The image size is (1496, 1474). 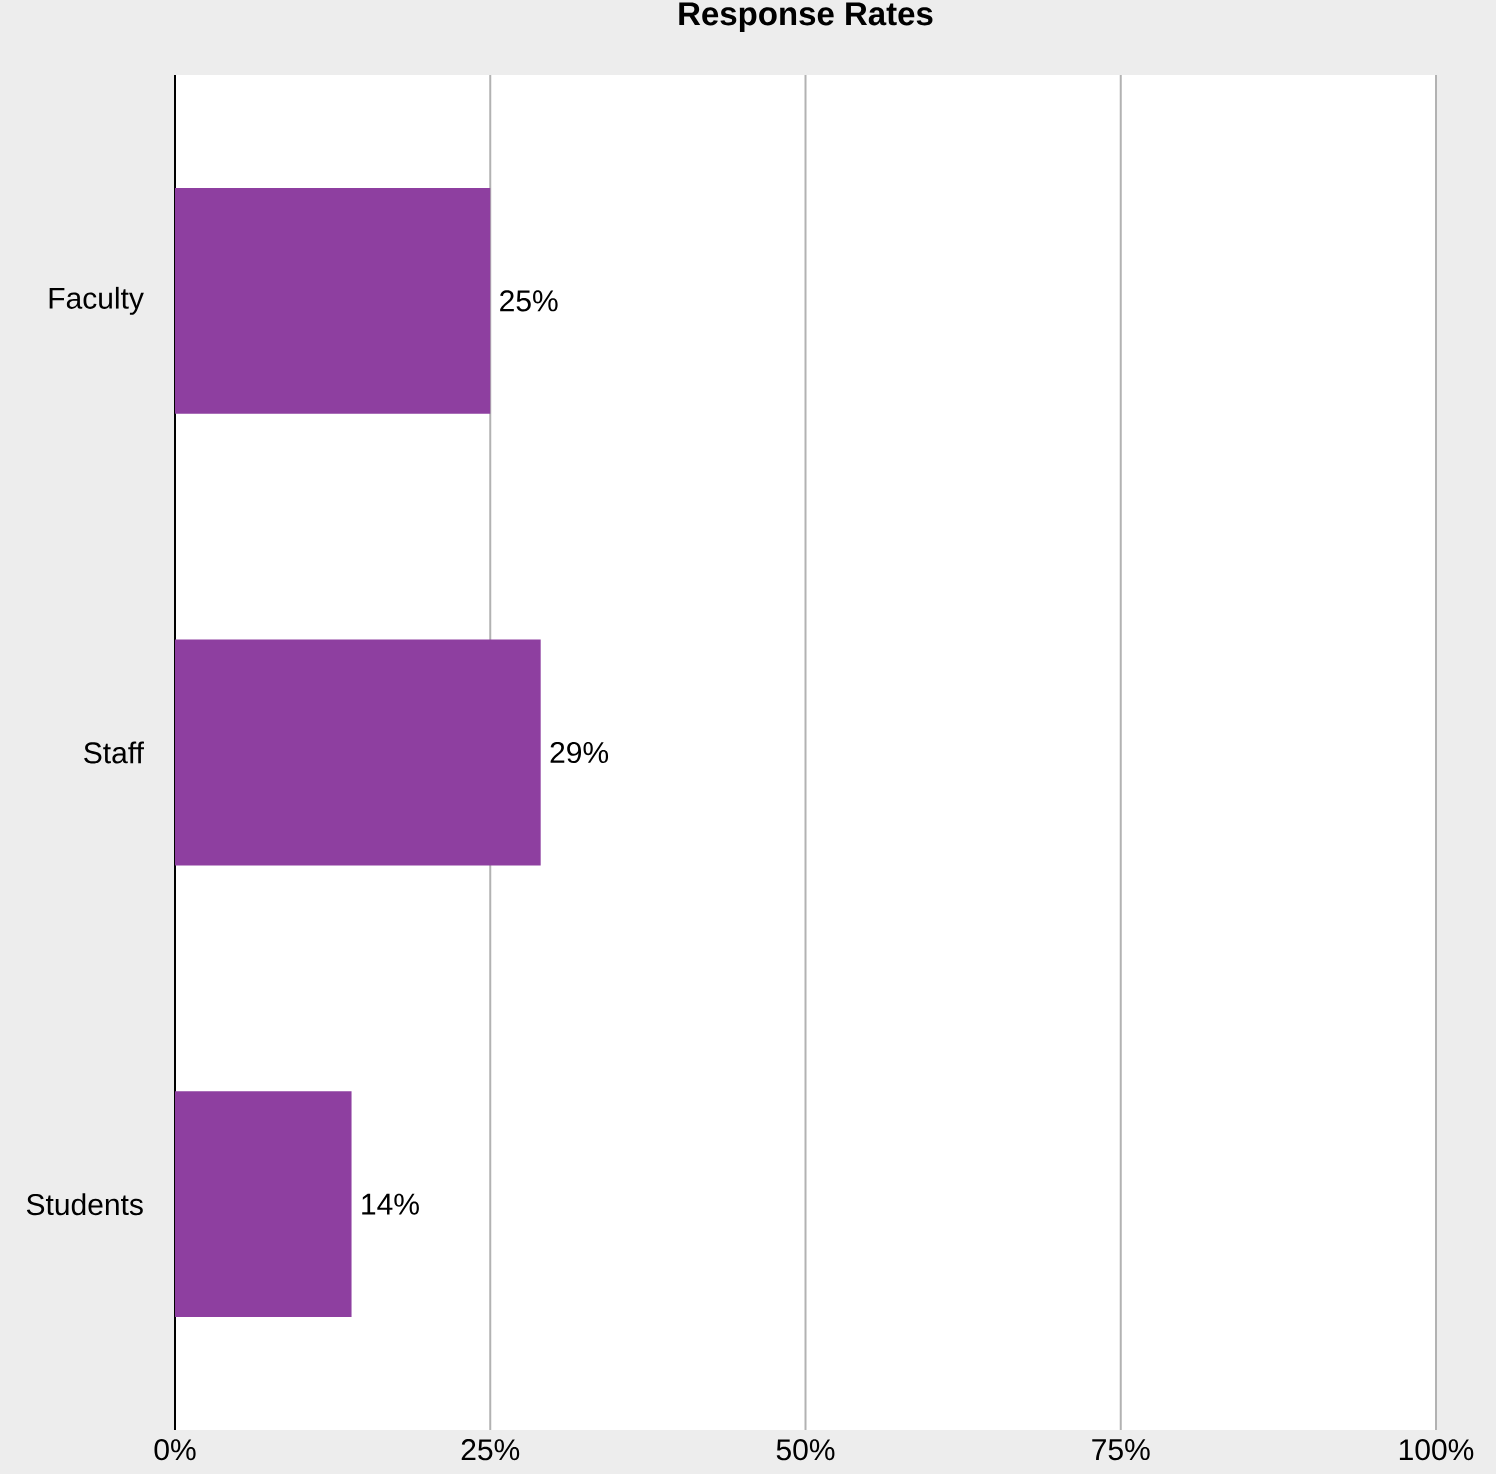 I want to click on data-label: 29%, so click(x=579, y=752).